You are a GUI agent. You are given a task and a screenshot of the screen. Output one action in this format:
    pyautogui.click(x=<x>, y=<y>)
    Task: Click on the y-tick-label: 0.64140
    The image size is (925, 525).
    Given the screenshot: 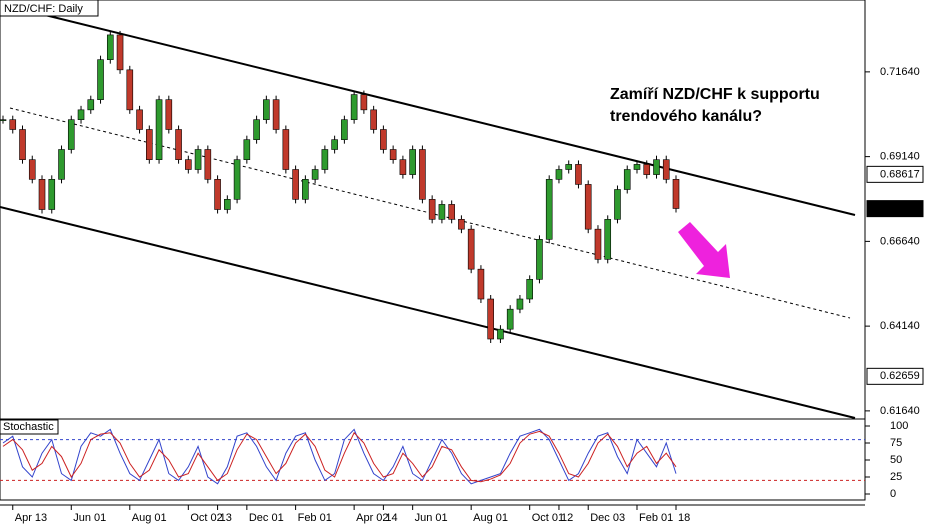 What is the action you would take?
    pyautogui.click(x=900, y=326)
    